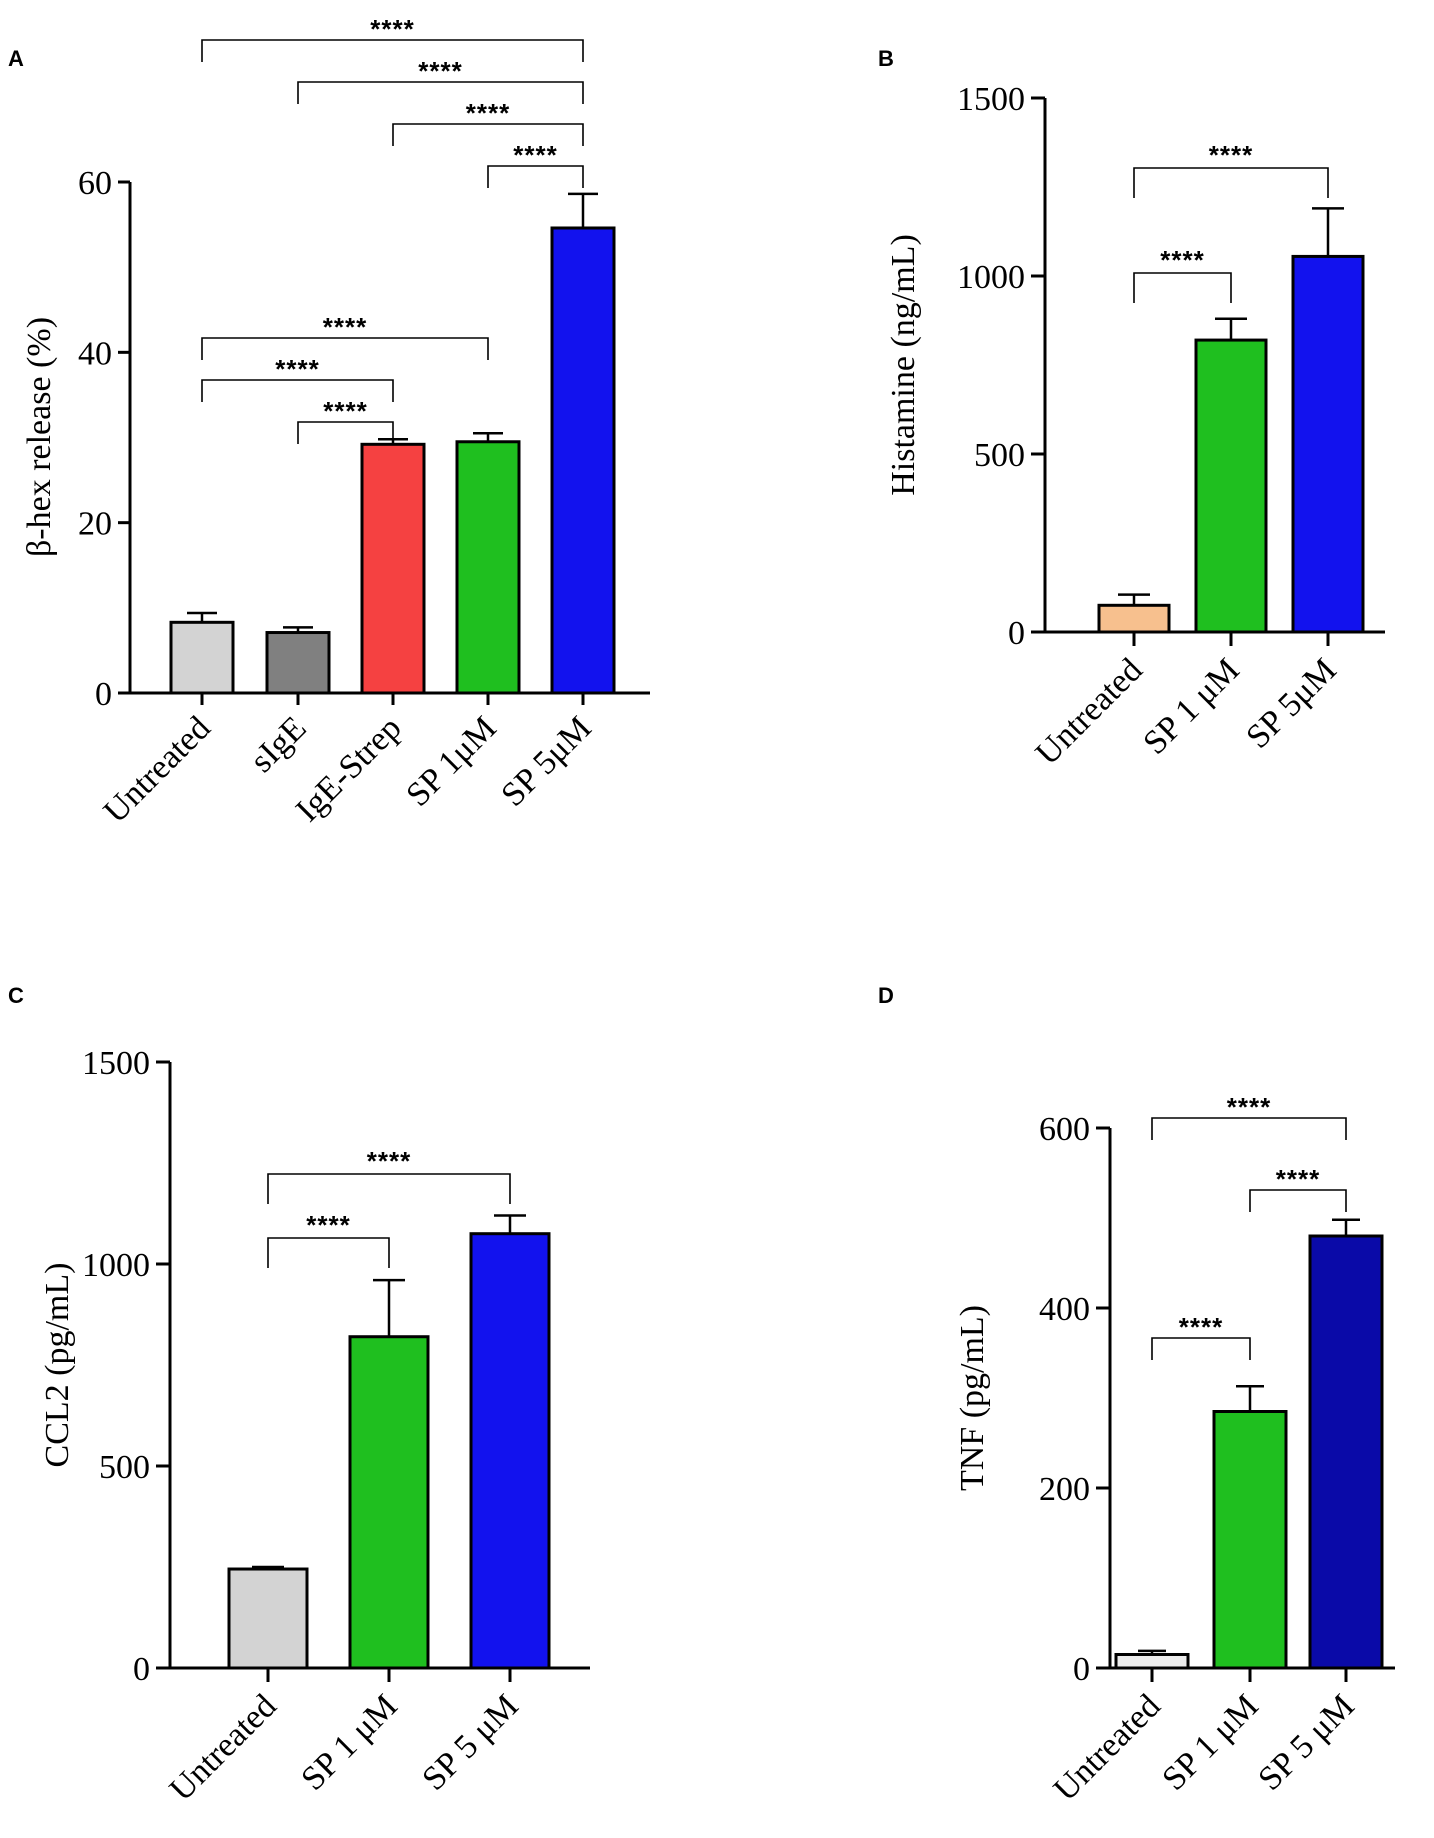  I want to click on category-label: sIgE, so click(278, 744).